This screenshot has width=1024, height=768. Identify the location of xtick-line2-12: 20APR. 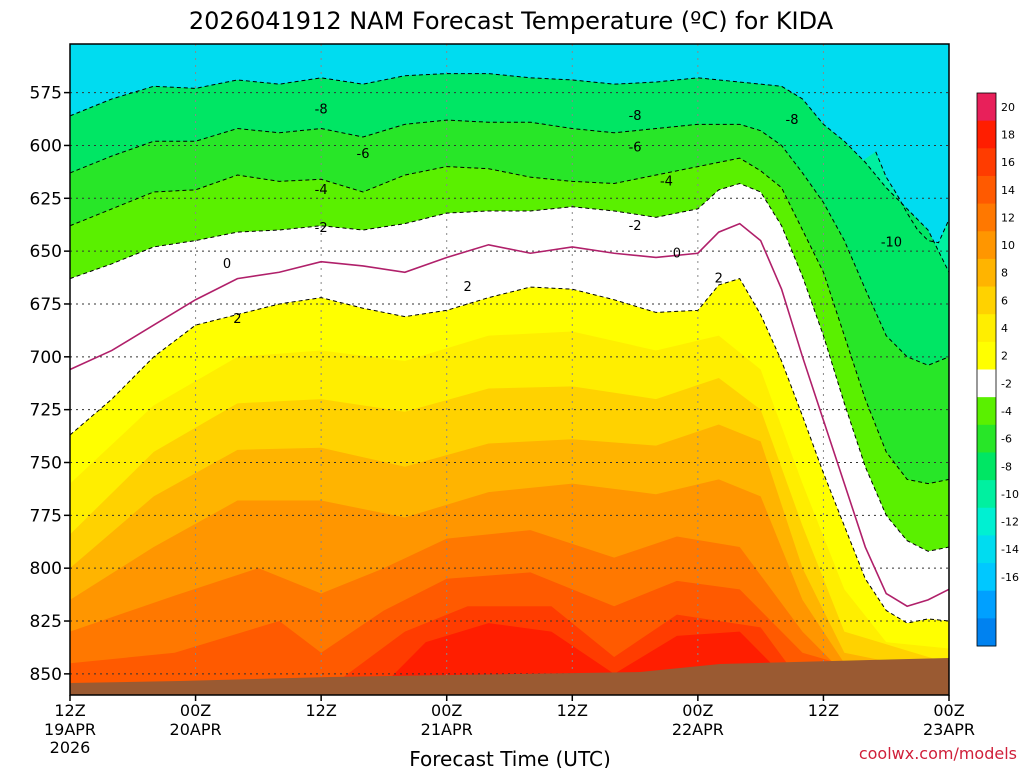
(196, 729).